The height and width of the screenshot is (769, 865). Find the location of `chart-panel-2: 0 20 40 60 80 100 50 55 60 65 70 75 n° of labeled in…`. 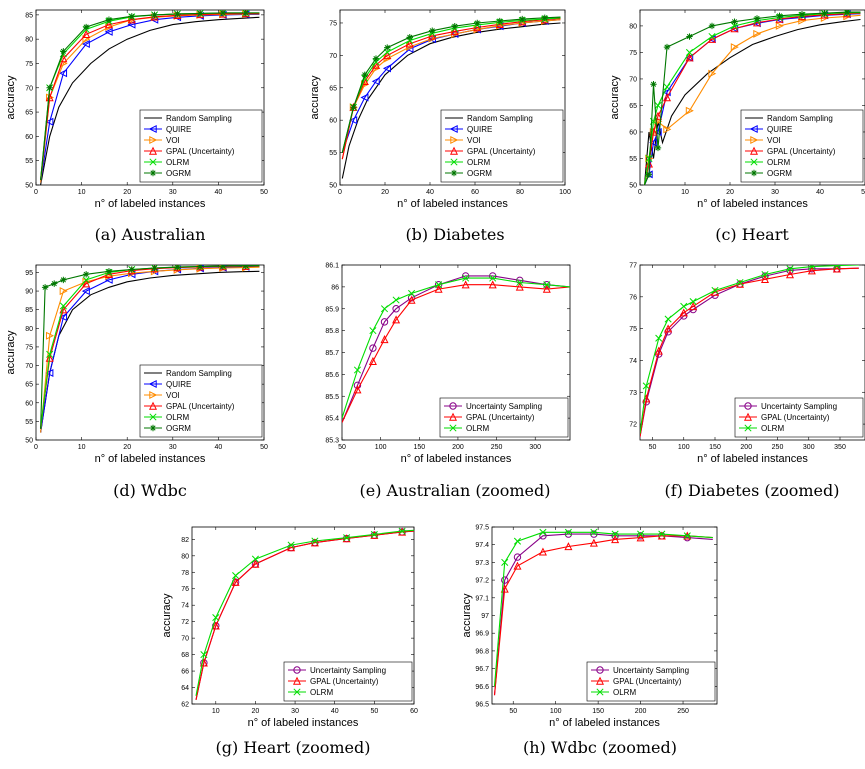

chart-panel-2: 0 20 40 60 80 100 50 55 60 65 70 75 n° of labeled in… is located at coordinates (440, 126).